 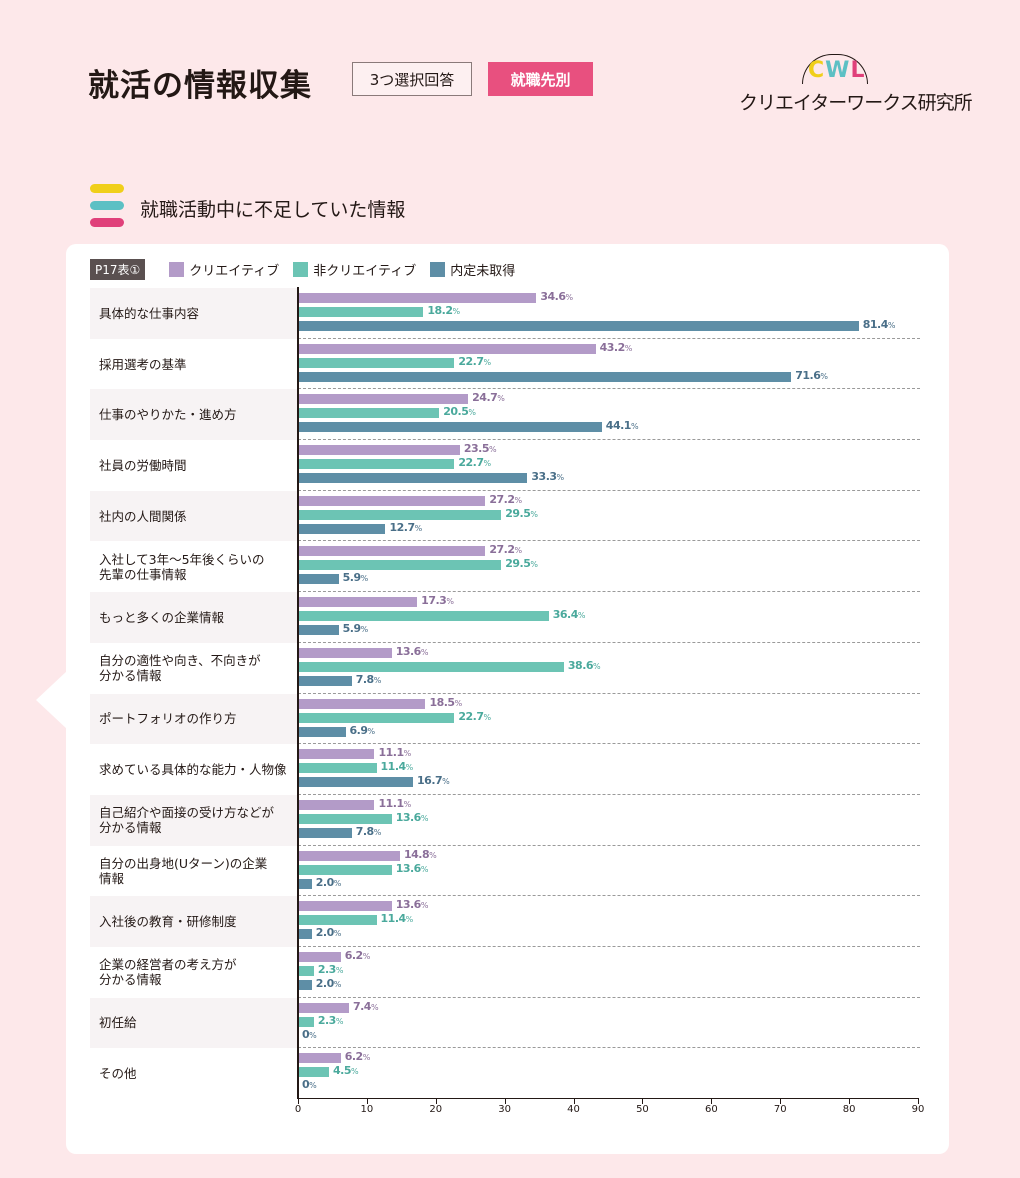 I want to click on chart-legend: P17表① クリエイティブ 非クリエイティブ 内定未取得, so click(x=309, y=269).